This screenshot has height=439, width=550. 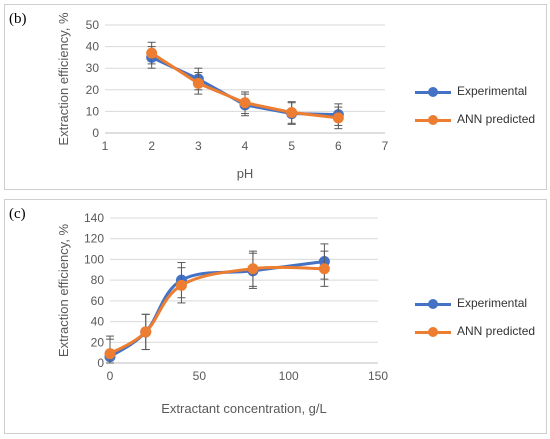 I want to click on x-tick-label: 5, so click(x=291, y=146).